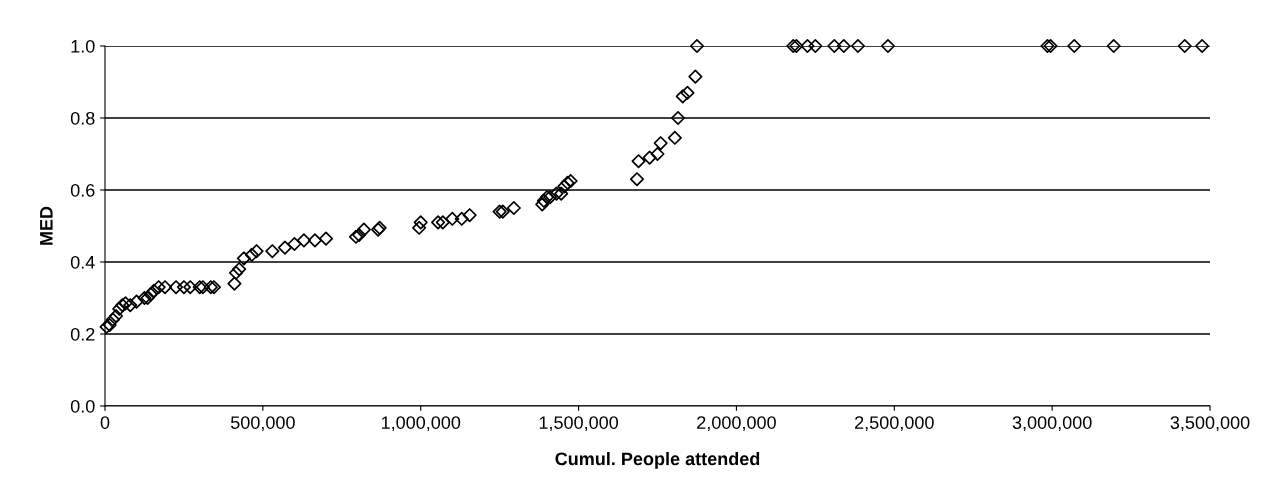 The width and height of the screenshot is (1280, 481). I want to click on y-tick-label: 0.0, so click(82, 406).